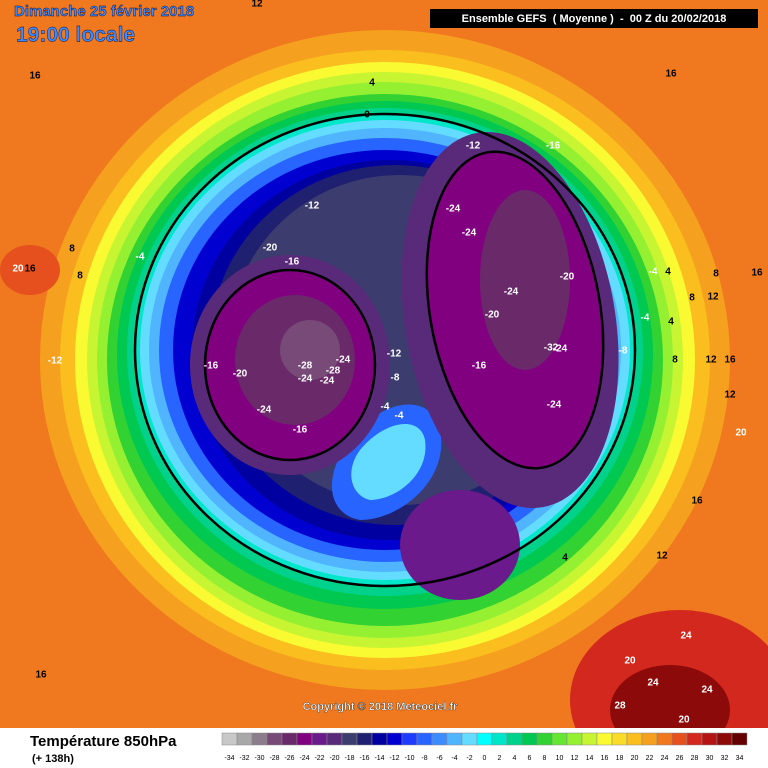 This screenshot has height=768, width=768. What do you see at coordinates (53, 759) in the screenshot?
I see `lead-time: (+ 138h)` at bounding box center [53, 759].